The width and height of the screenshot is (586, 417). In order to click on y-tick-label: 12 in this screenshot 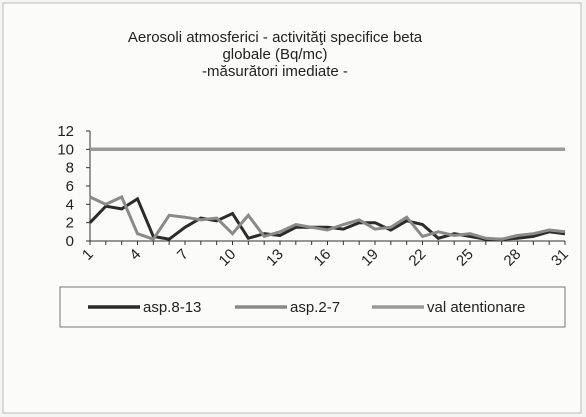, I will do `click(65, 131)`.